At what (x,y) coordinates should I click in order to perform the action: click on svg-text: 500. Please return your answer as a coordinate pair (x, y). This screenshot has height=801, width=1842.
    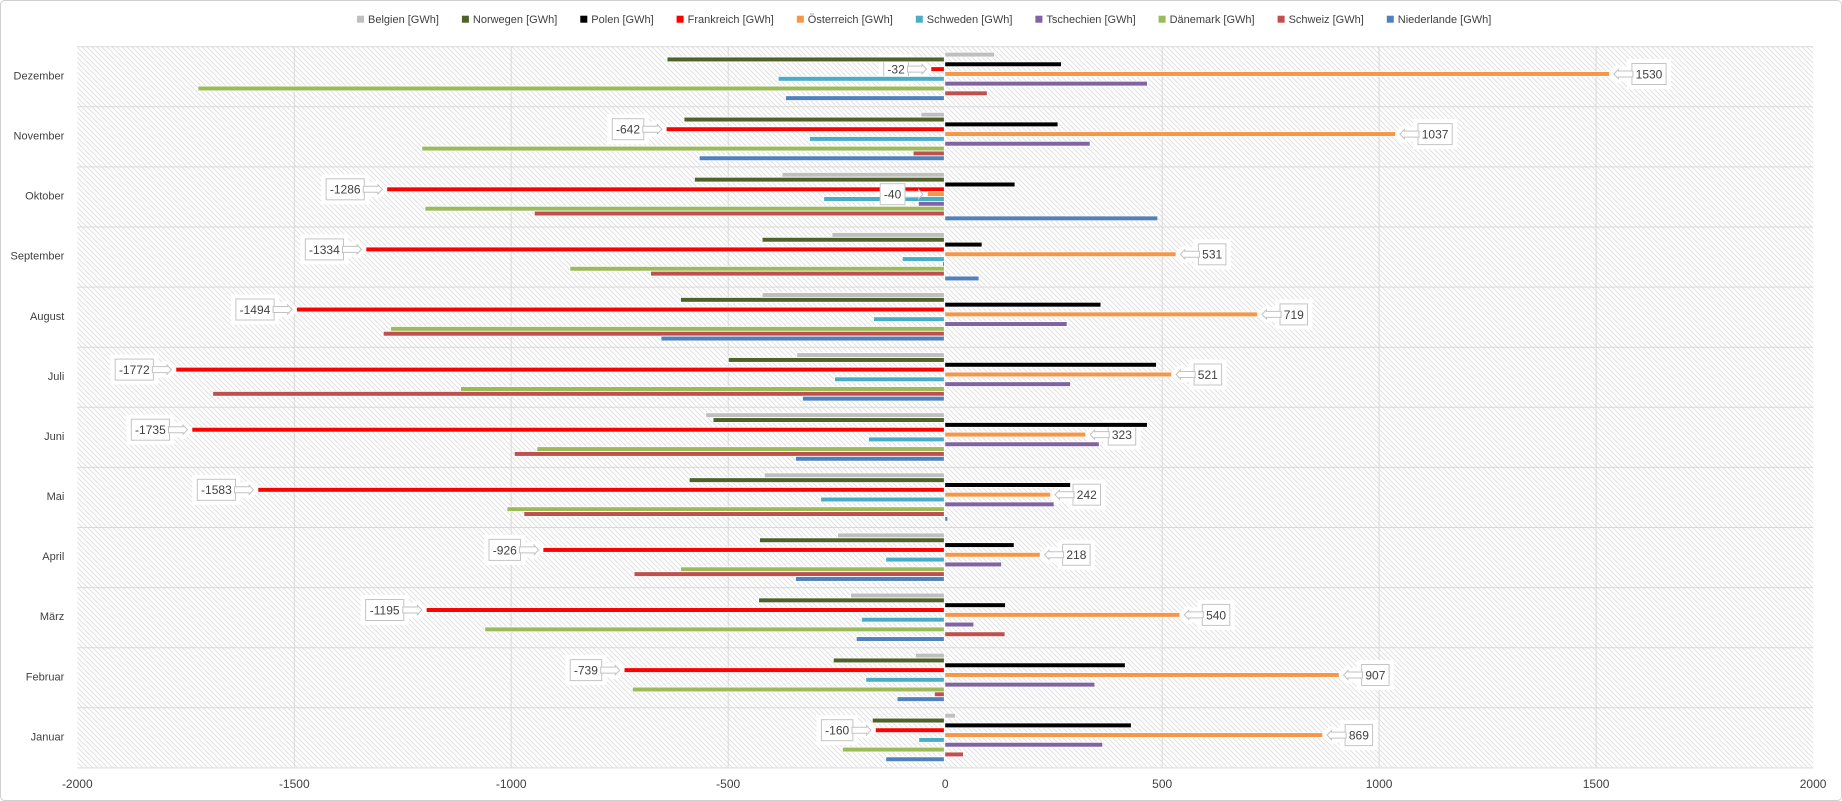
    Looking at the image, I should click on (1162, 784).